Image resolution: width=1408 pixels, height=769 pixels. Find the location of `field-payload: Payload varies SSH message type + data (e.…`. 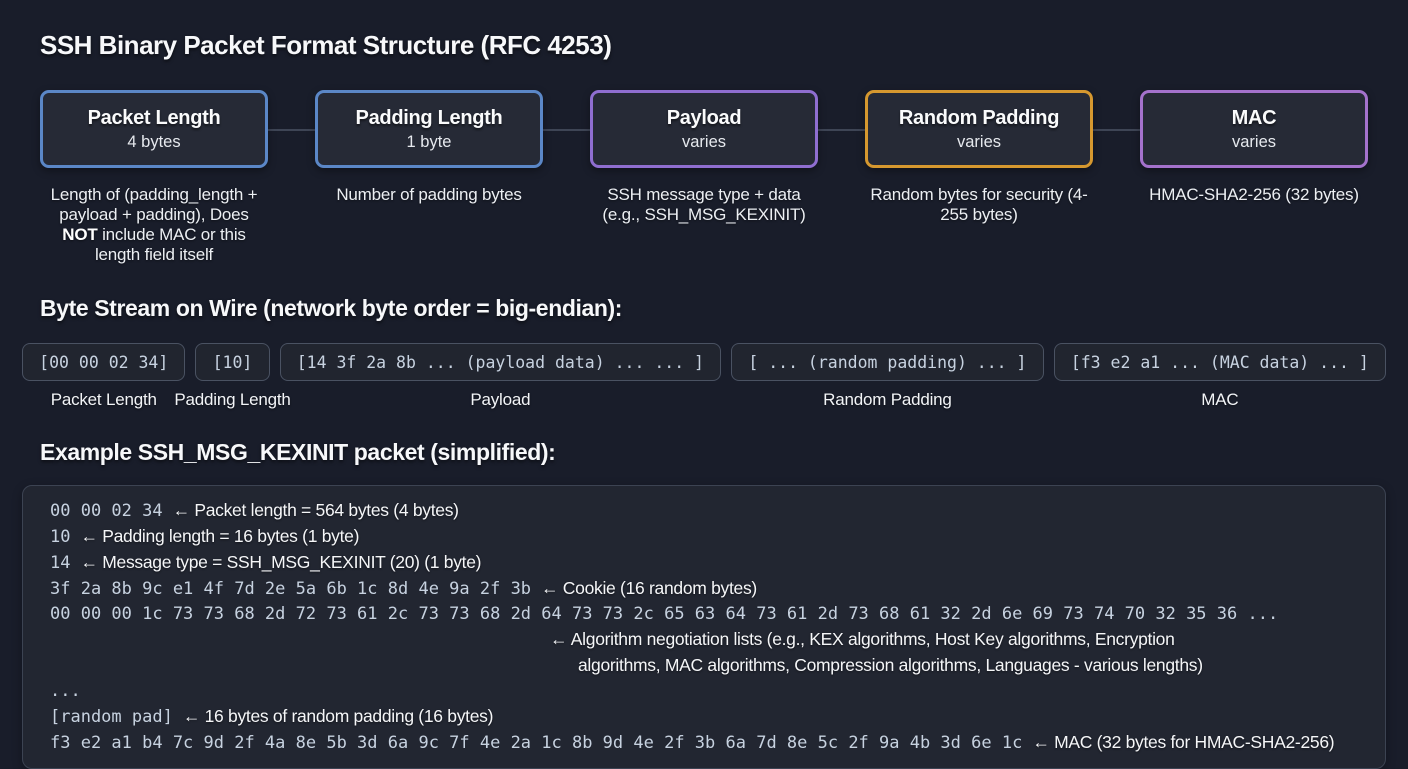

field-payload: Payload varies SSH message type + data (e.… is located at coordinates (704, 157).